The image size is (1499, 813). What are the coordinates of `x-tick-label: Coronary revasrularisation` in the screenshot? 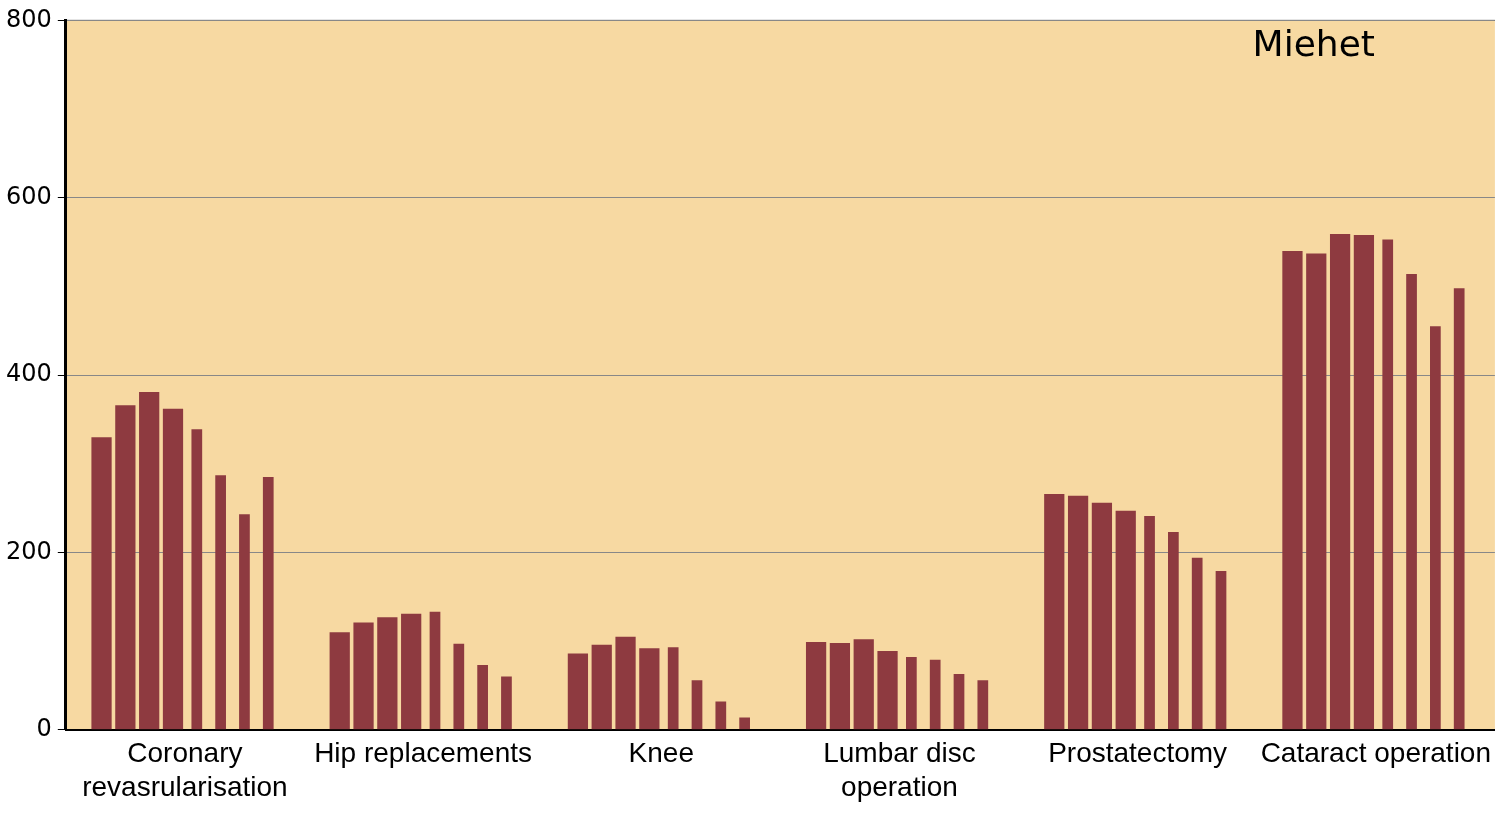 It's located at (185, 769).